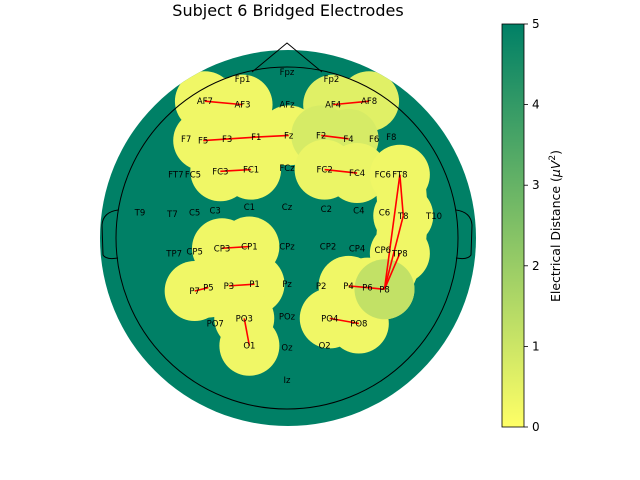 This screenshot has height=480, width=640. What do you see at coordinates (140, 213) in the screenshot?
I see `electrode-label-T9: T9` at bounding box center [140, 213].